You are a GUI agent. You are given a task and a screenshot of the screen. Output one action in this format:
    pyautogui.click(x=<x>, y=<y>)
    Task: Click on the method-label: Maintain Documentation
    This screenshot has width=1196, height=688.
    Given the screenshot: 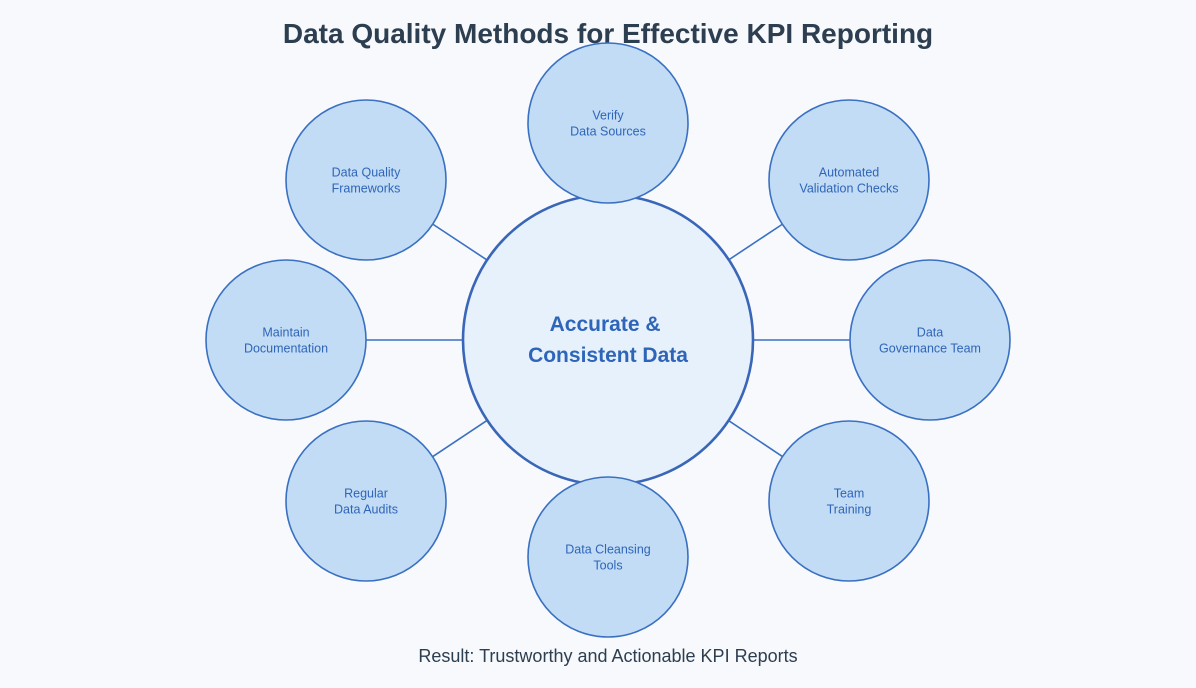 What is the action you would take?
    pyautogui.click(x=286, y=341)
    